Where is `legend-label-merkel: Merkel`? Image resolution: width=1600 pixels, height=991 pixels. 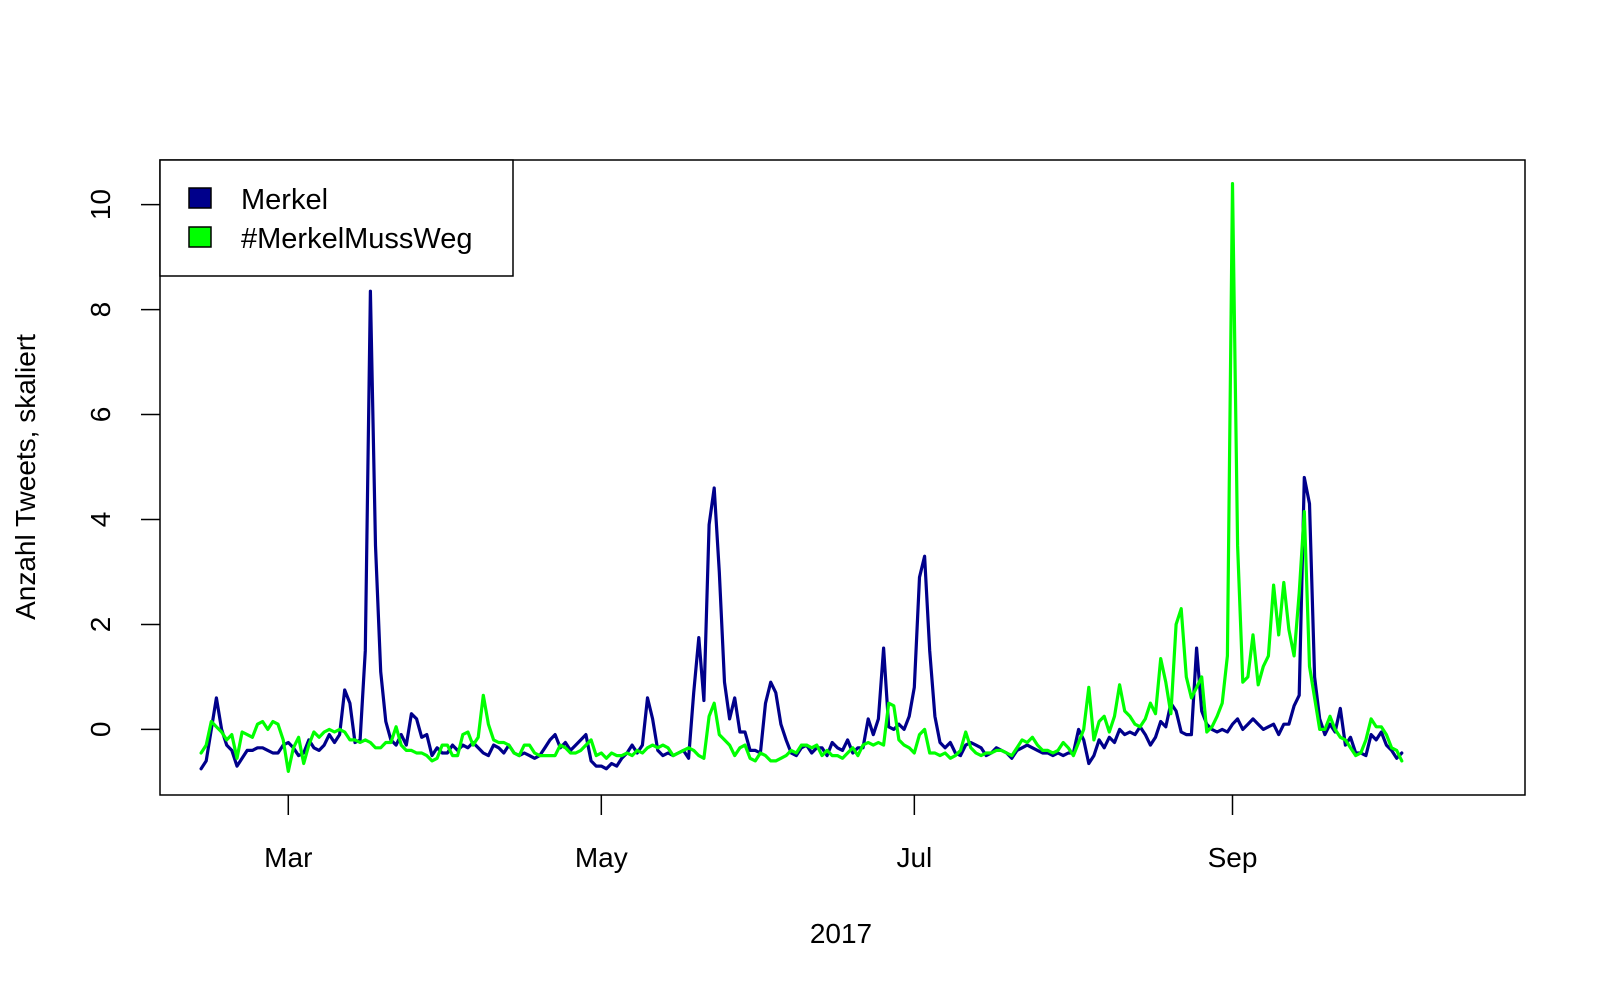 legend-label-merkel: Merkel is located at coordinates (284, 200).